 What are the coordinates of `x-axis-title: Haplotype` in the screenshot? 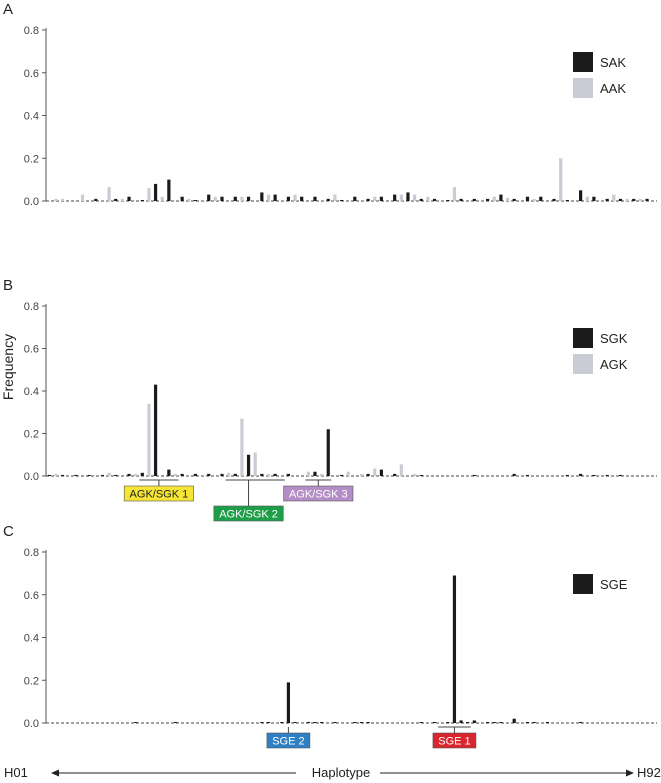 It's located at (341, 772).